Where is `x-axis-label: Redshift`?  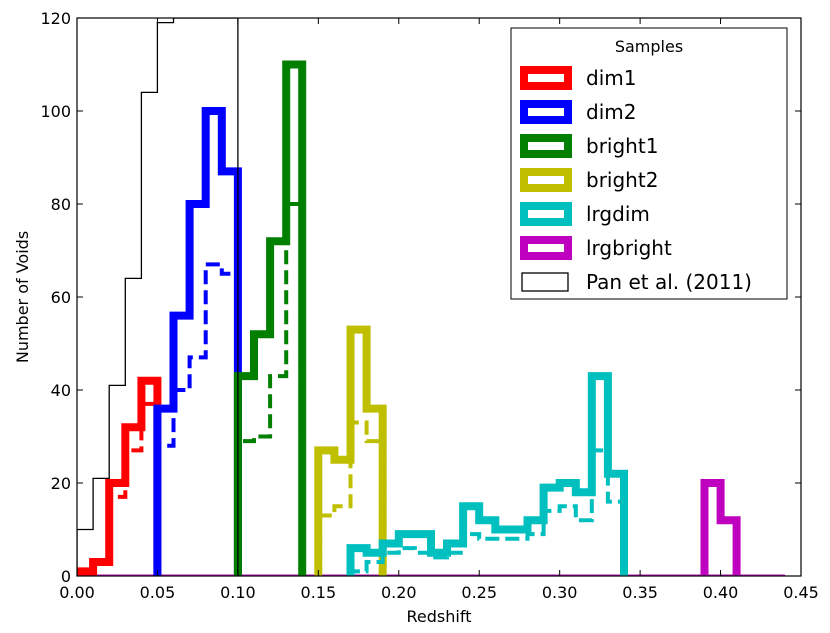
x-axis-label: Redshift is located at coordinates (439, 616).